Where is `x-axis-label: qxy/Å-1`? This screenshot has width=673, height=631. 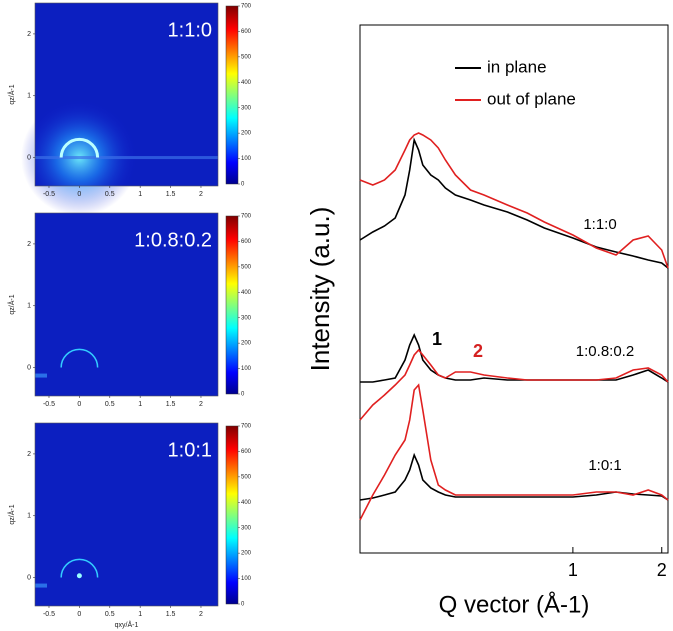 x-axis-label: qxy/Å-1 is located at coordinates (127, 624).